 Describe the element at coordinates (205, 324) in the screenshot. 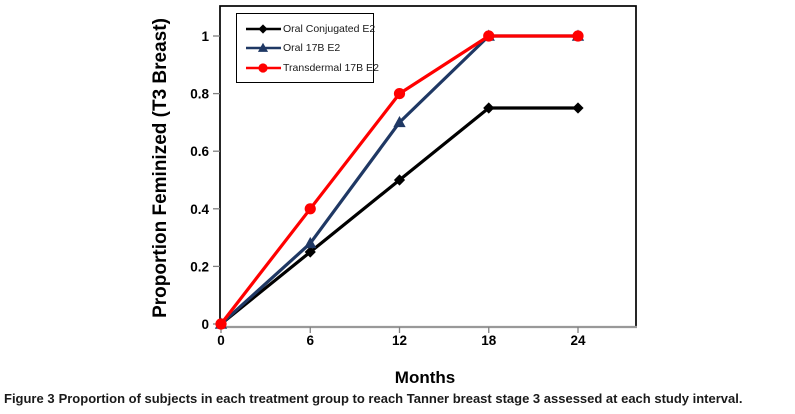

I see `y-tick-label: 0` at that location.